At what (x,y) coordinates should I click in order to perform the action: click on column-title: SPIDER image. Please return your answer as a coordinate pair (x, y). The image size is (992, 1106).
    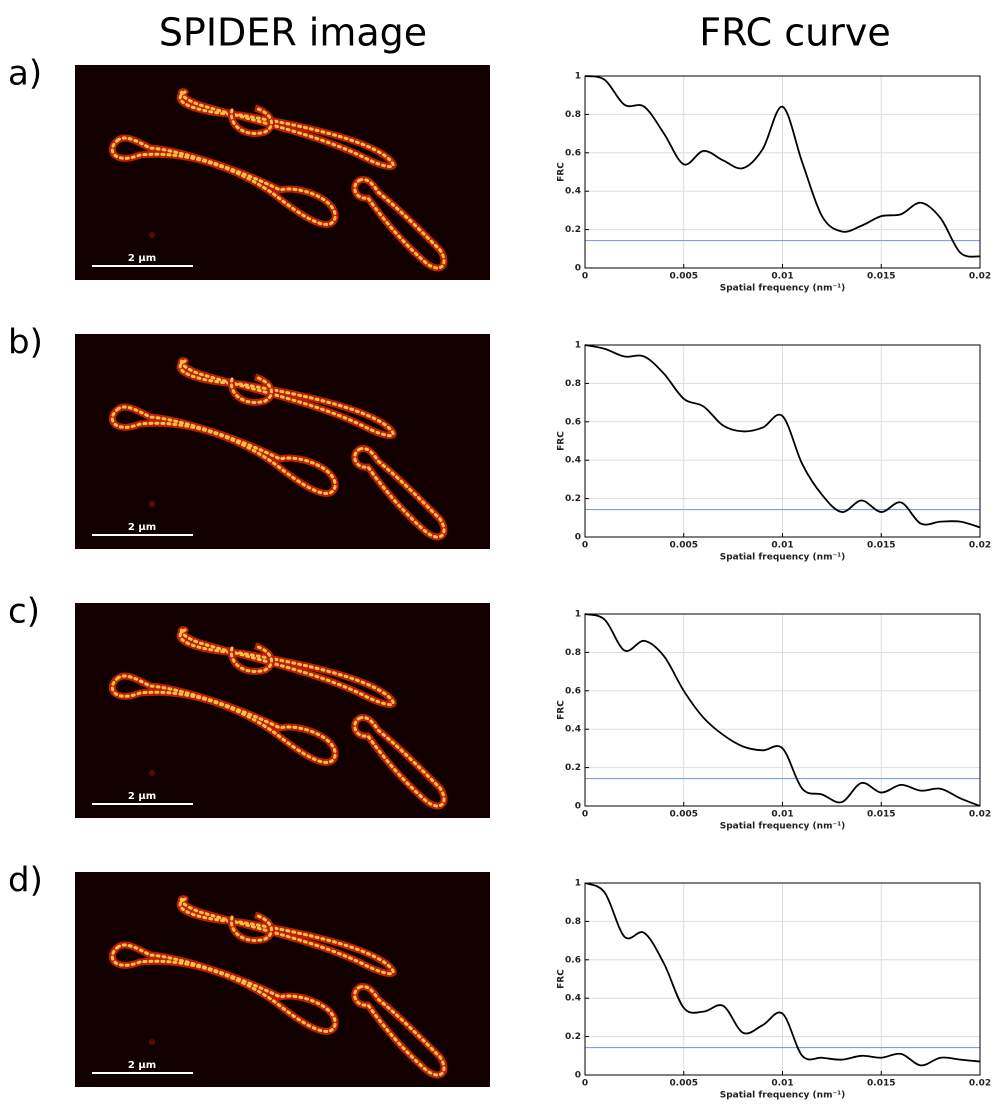
    Looking at the image, I should click on (293, 33).